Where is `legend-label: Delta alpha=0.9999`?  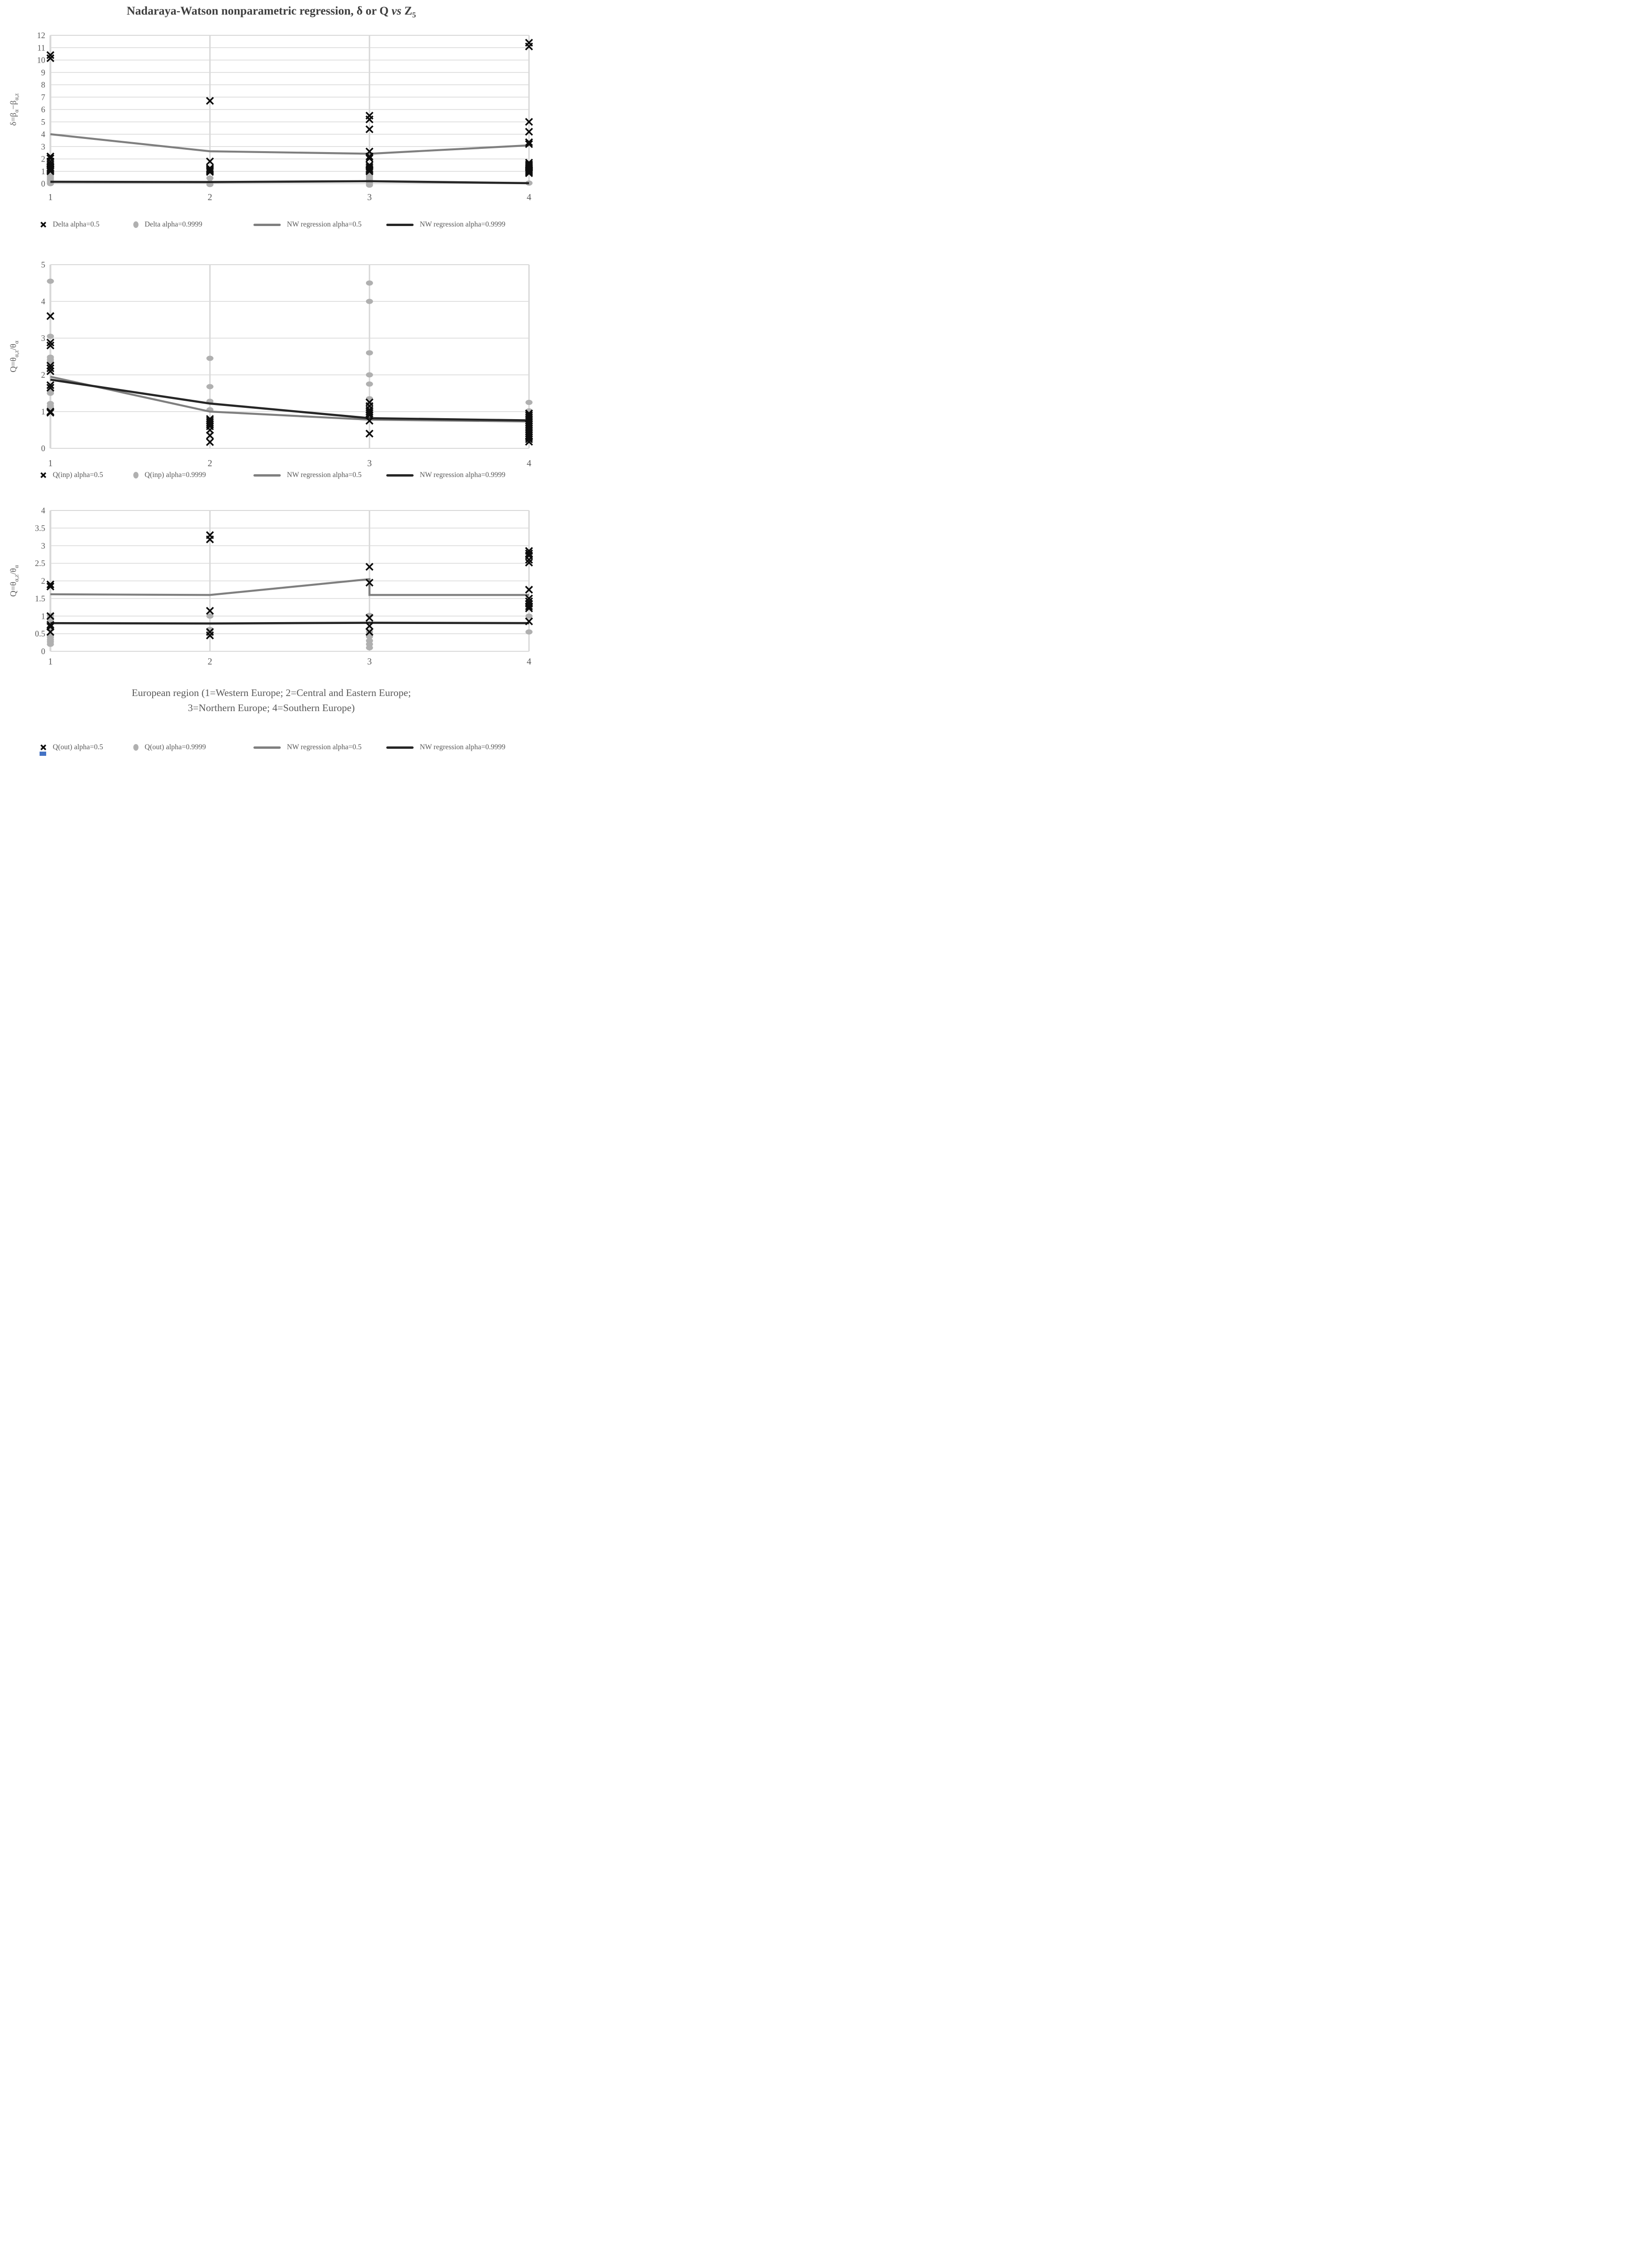 legend-label: Delta alpha=0.9999 is located at coordinates (174, 224).